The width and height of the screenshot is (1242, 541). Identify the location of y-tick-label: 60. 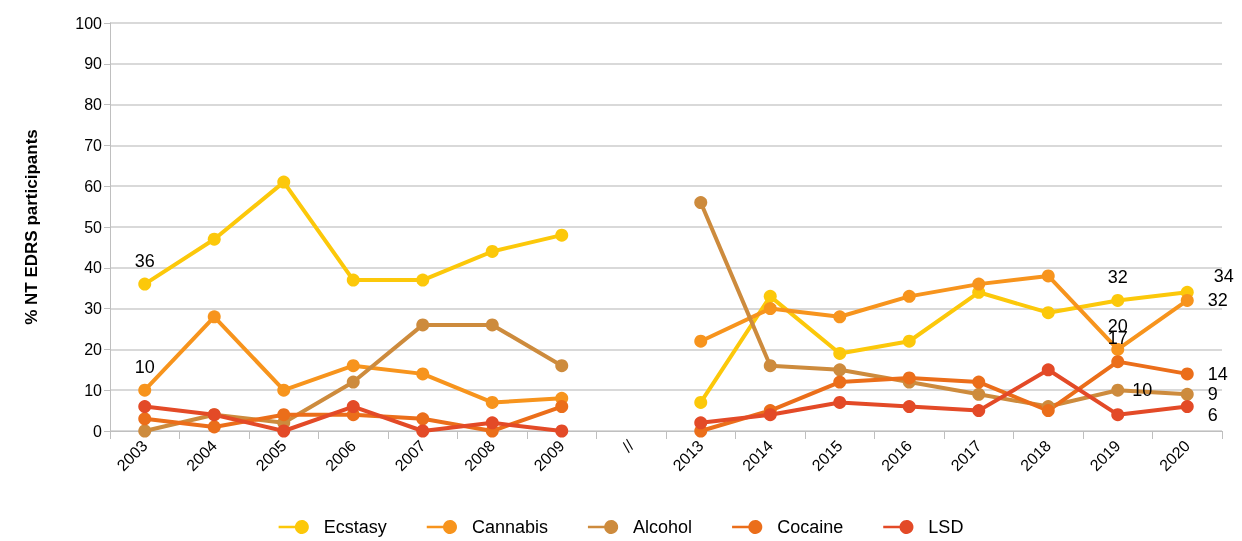
(93, 186).